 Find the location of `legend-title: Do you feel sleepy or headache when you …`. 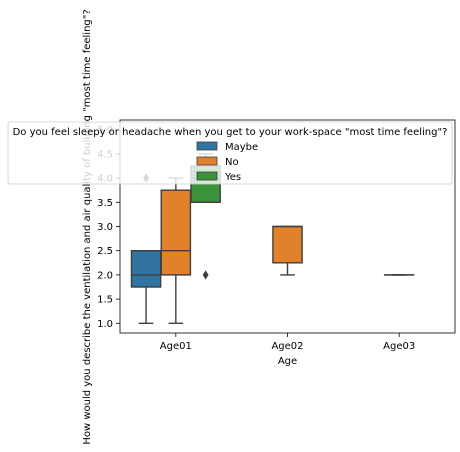

legend-title: Do you feel sleepy or headache when you … is located at coordinates (230, 132).